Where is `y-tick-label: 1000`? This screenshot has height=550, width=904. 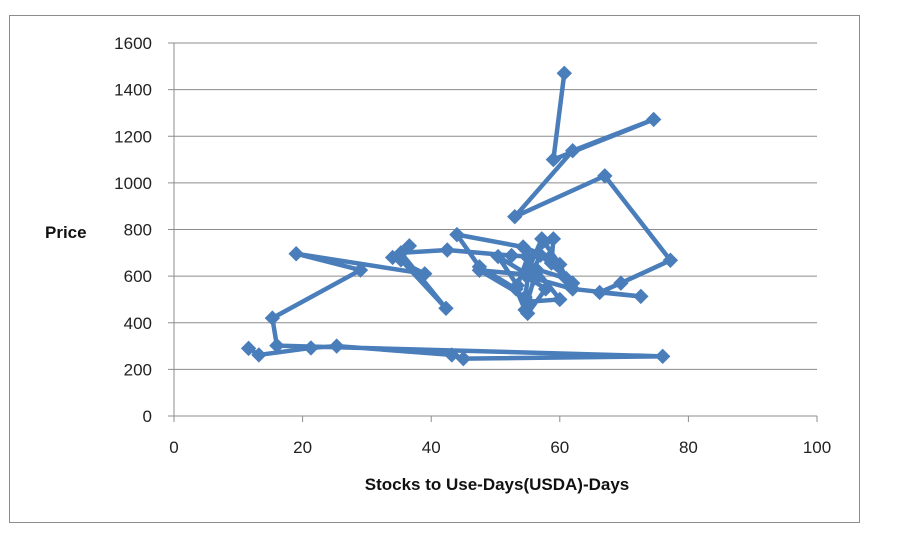
y-tick-label: 1000 is located at coordinates (133, 183).